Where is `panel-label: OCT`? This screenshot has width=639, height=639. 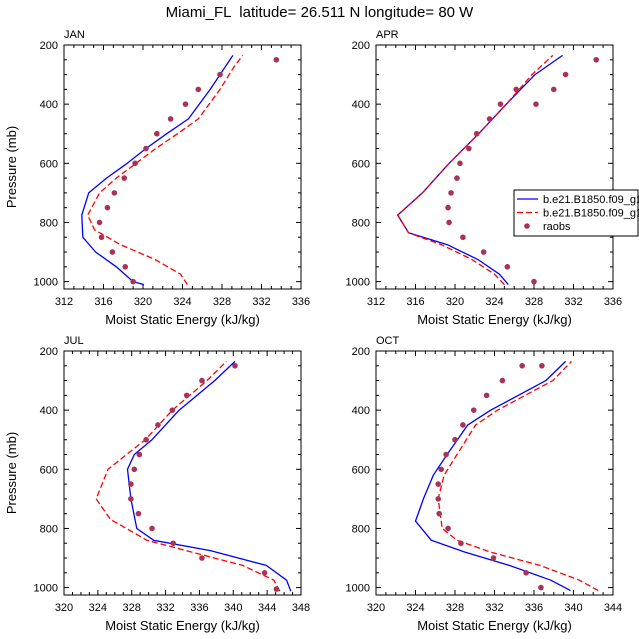 panel-label: OCT is located at coordinates (388, 341).